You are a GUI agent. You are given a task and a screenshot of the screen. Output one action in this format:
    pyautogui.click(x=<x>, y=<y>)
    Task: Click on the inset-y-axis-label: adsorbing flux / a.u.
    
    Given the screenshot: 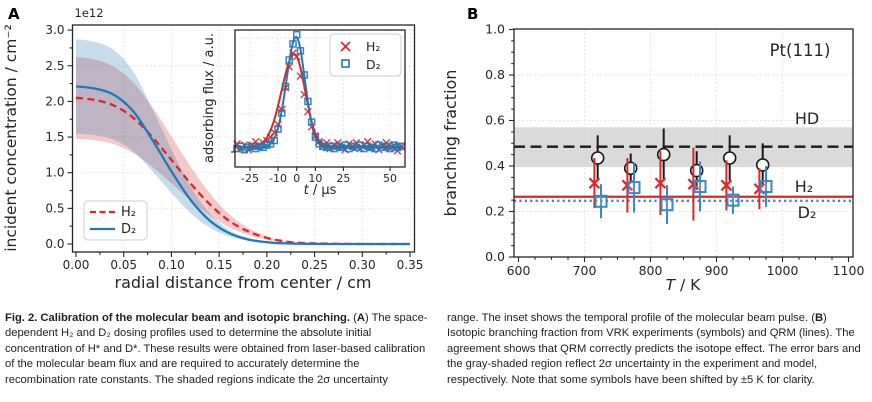 What is the action you would take?
    pyautogui.click(x=209, y=98)
    